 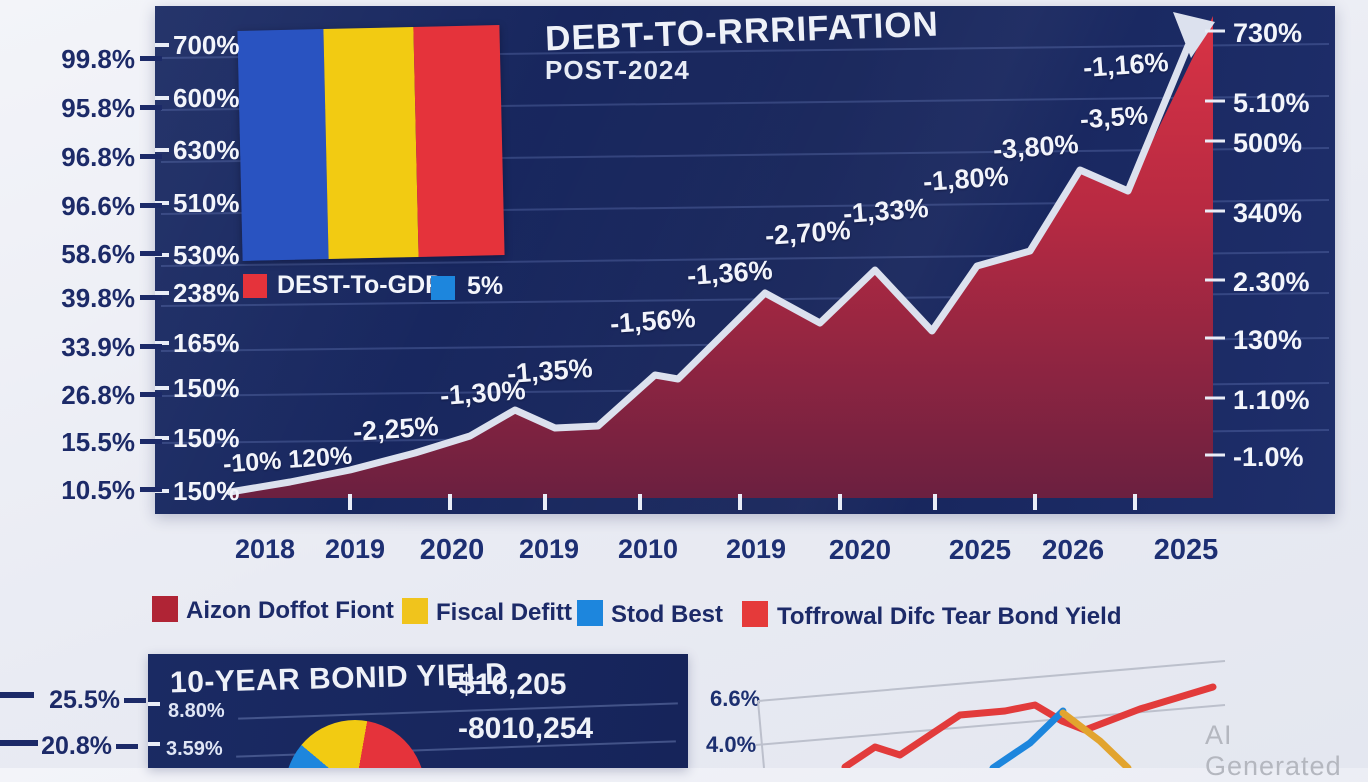 What do you see at coordinates (1126, 65) in the screenshot?
I see `data-label: -1,16%` at bounding box center [1126, 65].